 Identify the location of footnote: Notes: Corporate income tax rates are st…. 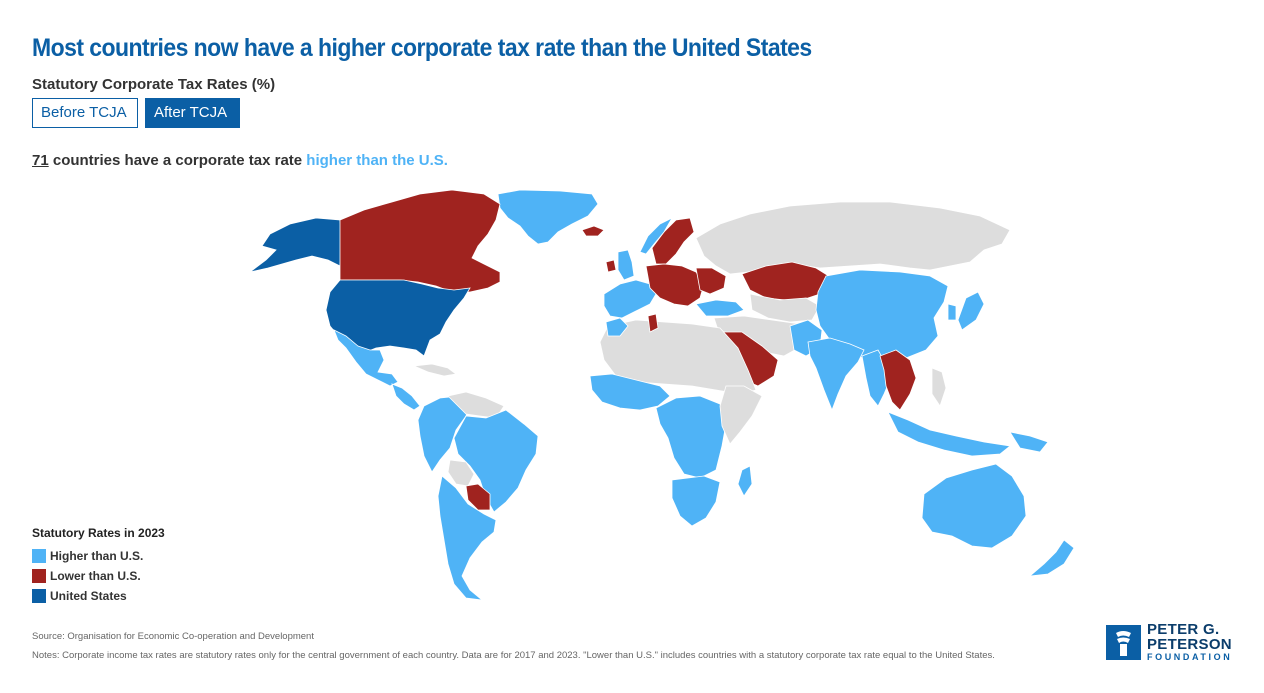
(513, 655).